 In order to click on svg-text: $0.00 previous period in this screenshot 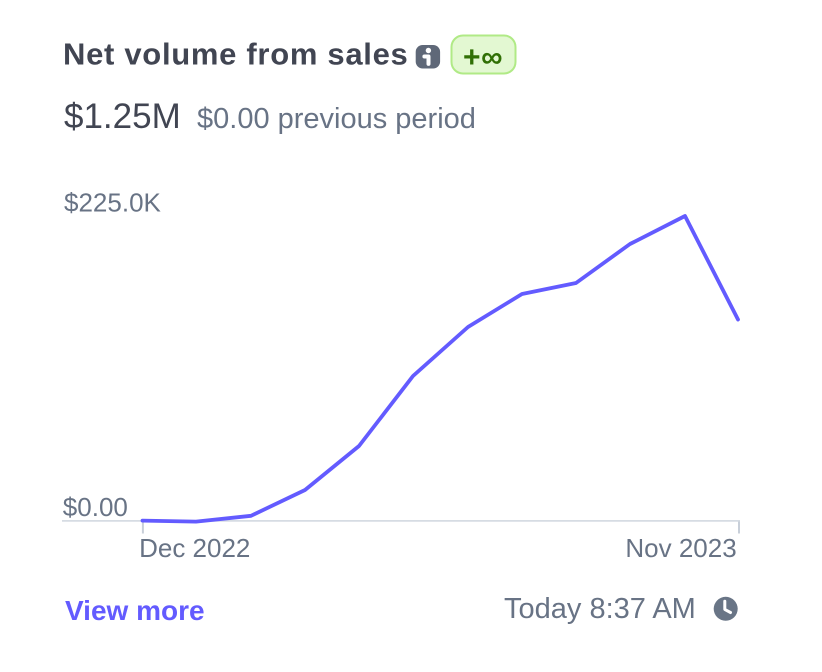, I will do `click(336, 119)`.